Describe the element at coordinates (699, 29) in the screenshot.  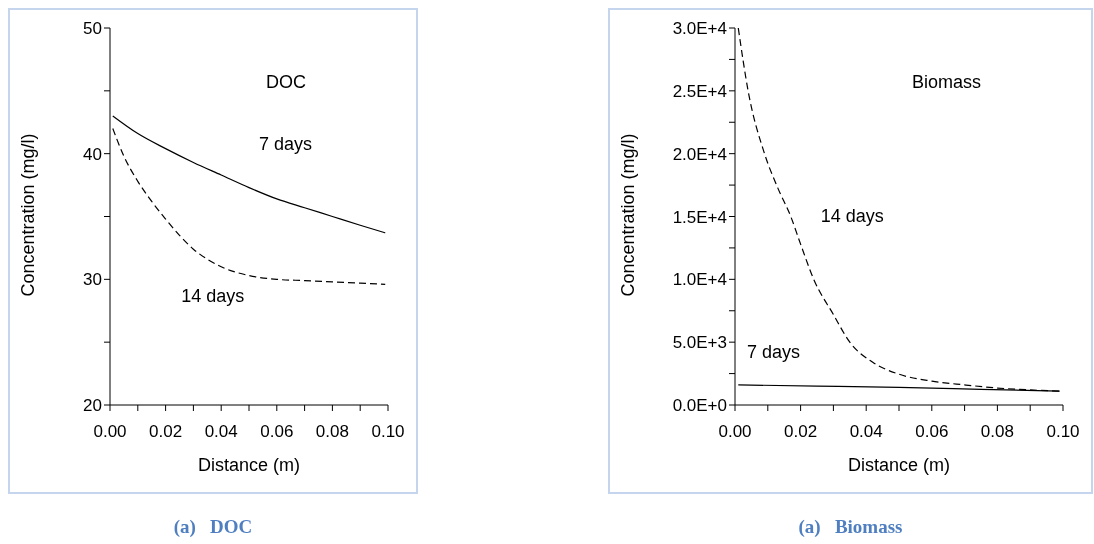
I see `y-tick-label: 3.0E+4` at that location.